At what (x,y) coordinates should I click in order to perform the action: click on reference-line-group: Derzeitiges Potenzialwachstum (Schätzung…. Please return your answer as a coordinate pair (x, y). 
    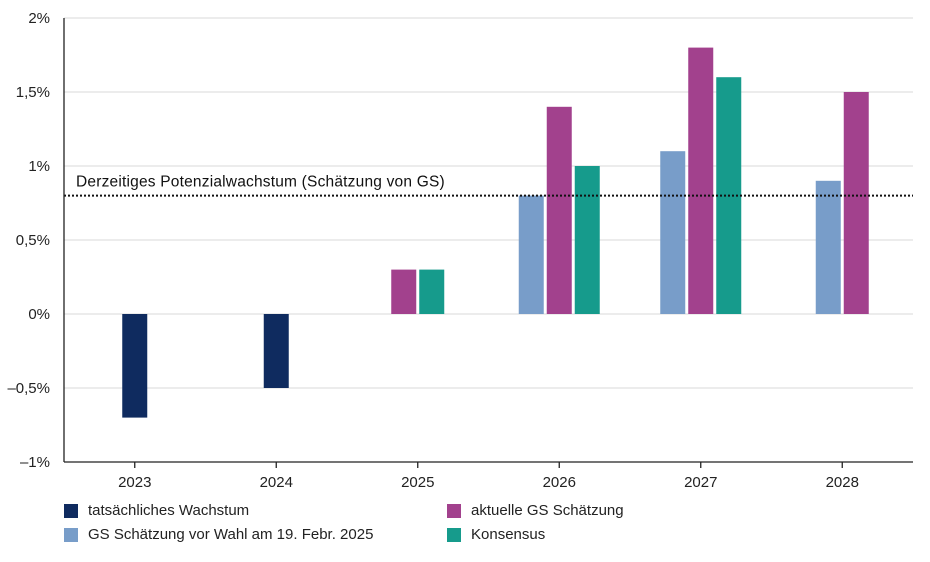
    Looking at the image, I should click on (488, 185).